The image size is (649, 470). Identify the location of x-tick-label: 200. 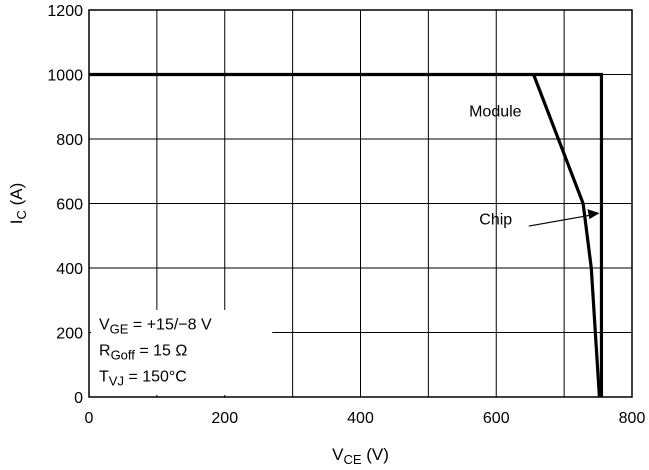
(224, 418).